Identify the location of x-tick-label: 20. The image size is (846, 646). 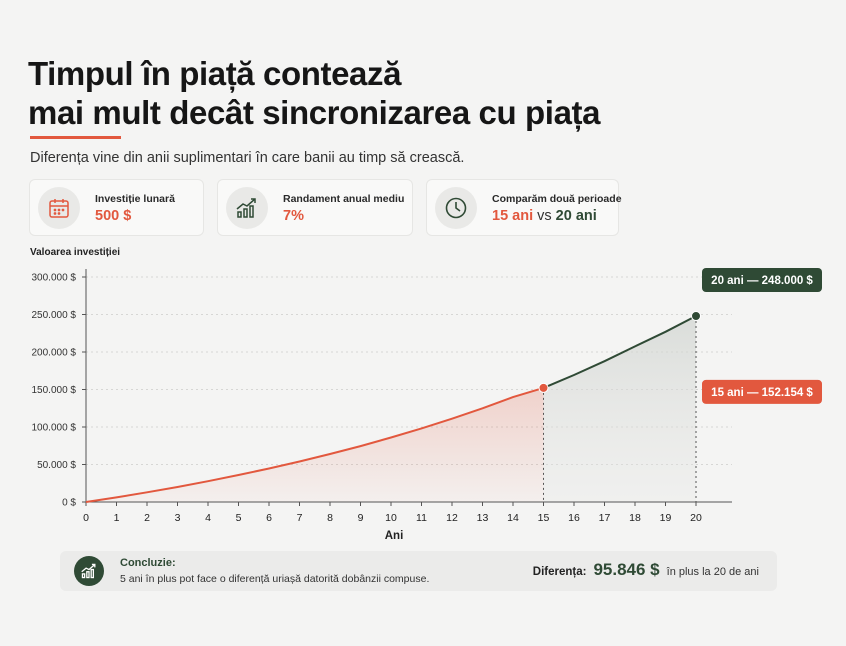
(696, 518).